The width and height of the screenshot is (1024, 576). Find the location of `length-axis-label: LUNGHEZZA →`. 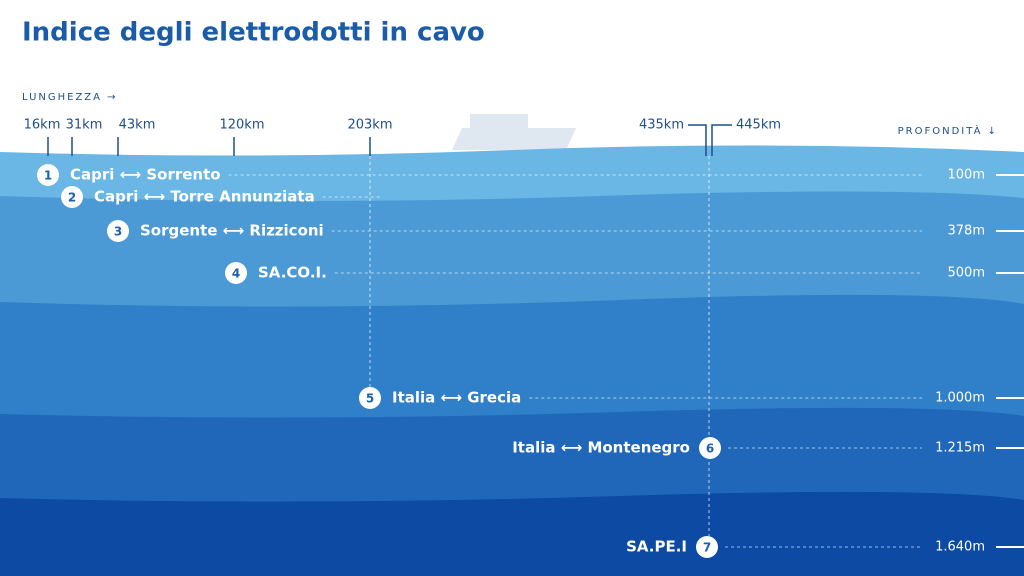

length-axis-label: LUNGHEZZA → is located at coordinates (70, 97).